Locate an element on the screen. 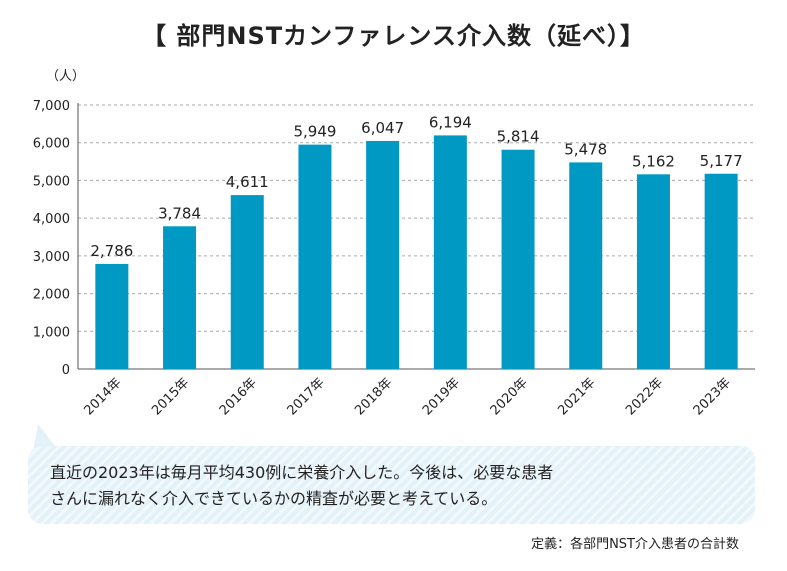  x-tick-label: 2016年 is located at coordinates (238, 396).